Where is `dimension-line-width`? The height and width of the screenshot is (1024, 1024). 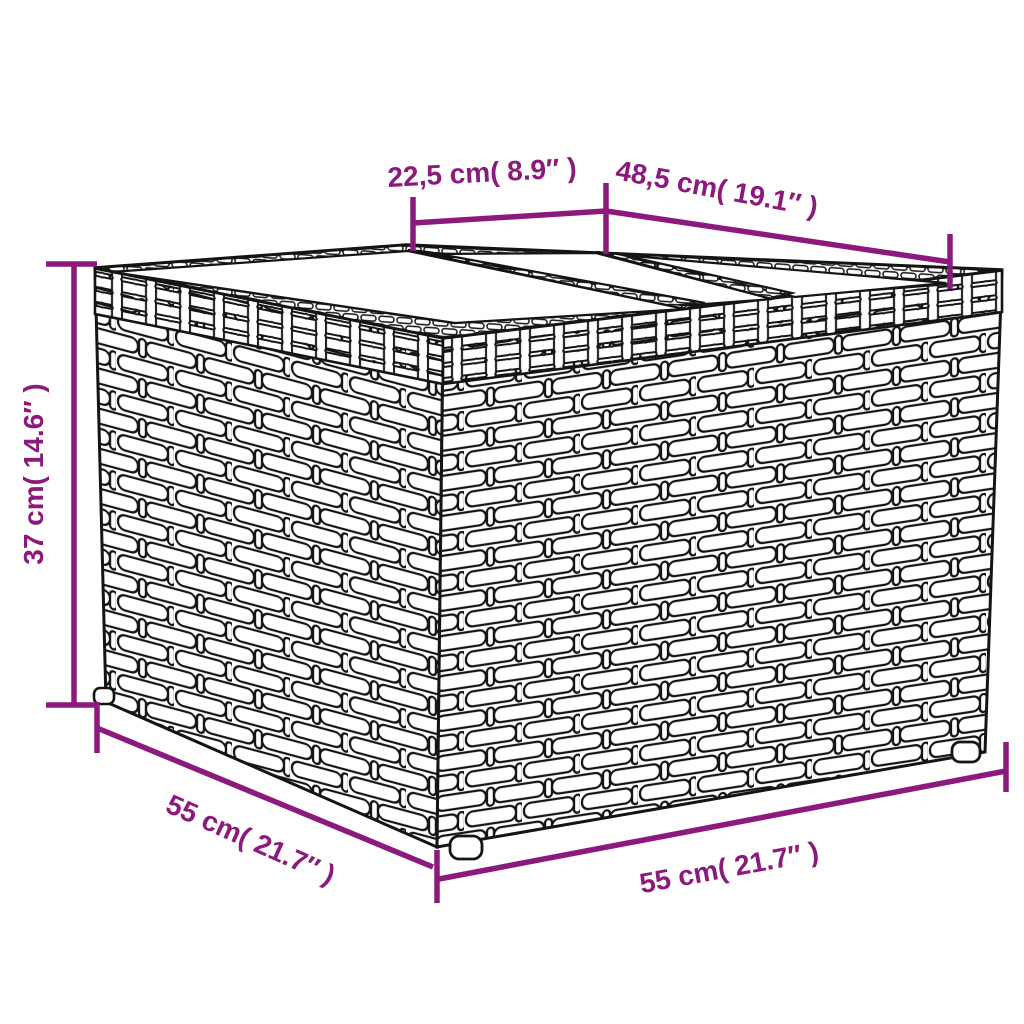
dimension-line-width is located at coordinates (723, 812).